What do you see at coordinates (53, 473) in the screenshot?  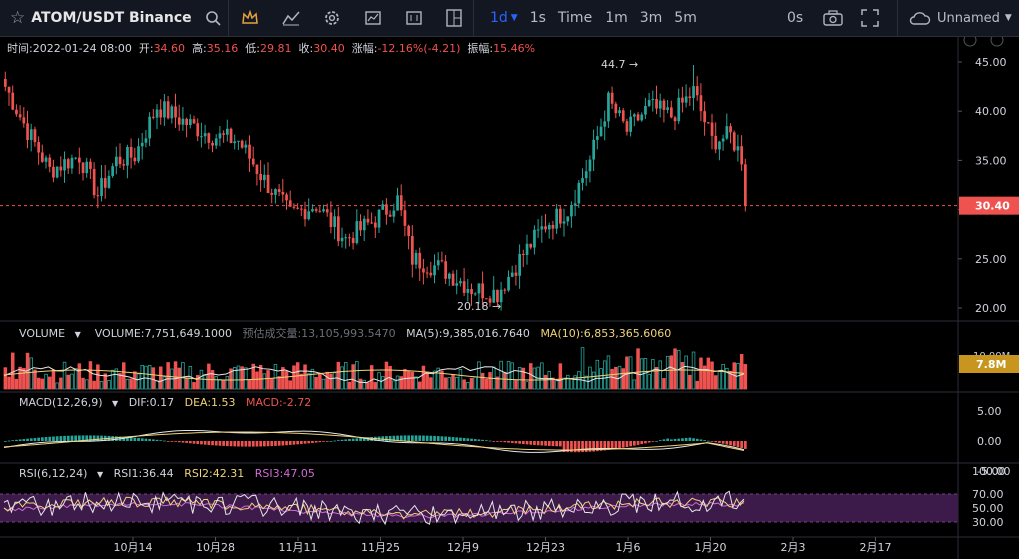 I see `rsi-title: RSI(6,12,24)` at bounding box center [53, 473].